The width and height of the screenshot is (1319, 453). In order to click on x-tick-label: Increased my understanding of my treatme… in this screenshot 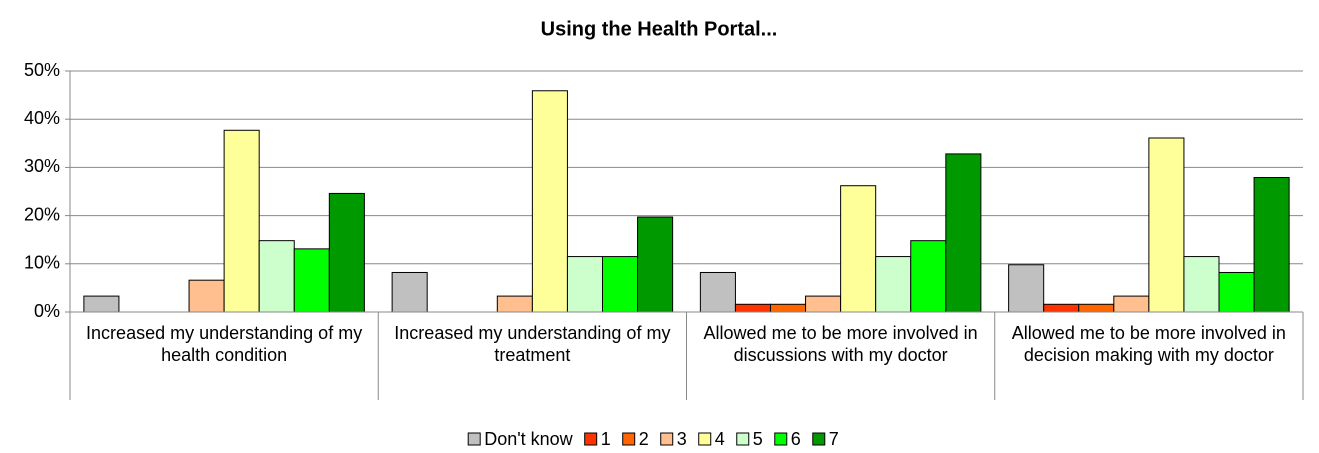, I will do `click(532, 344)`.